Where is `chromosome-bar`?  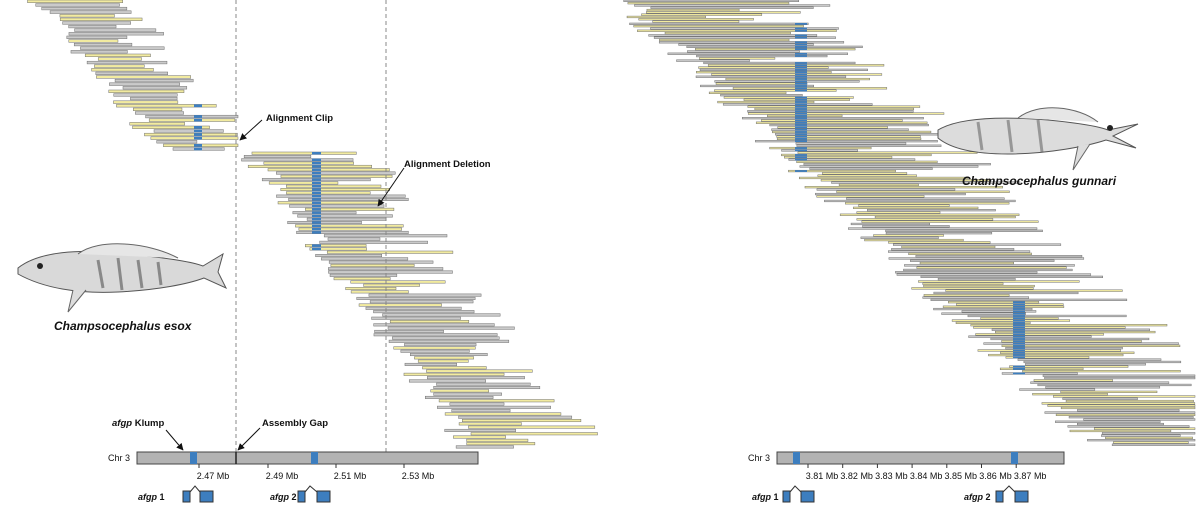
chromosome-bar is located at coordinates (307, 458).